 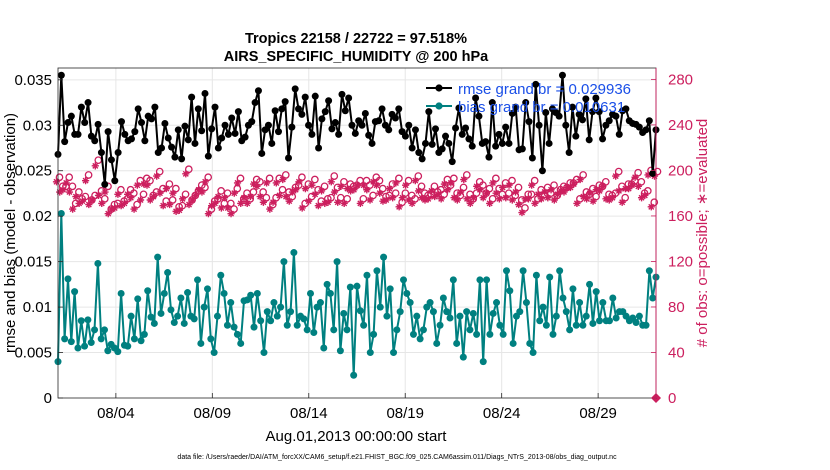 I want to click on left-y-tick-label: 0, so click(x=48, y=398).